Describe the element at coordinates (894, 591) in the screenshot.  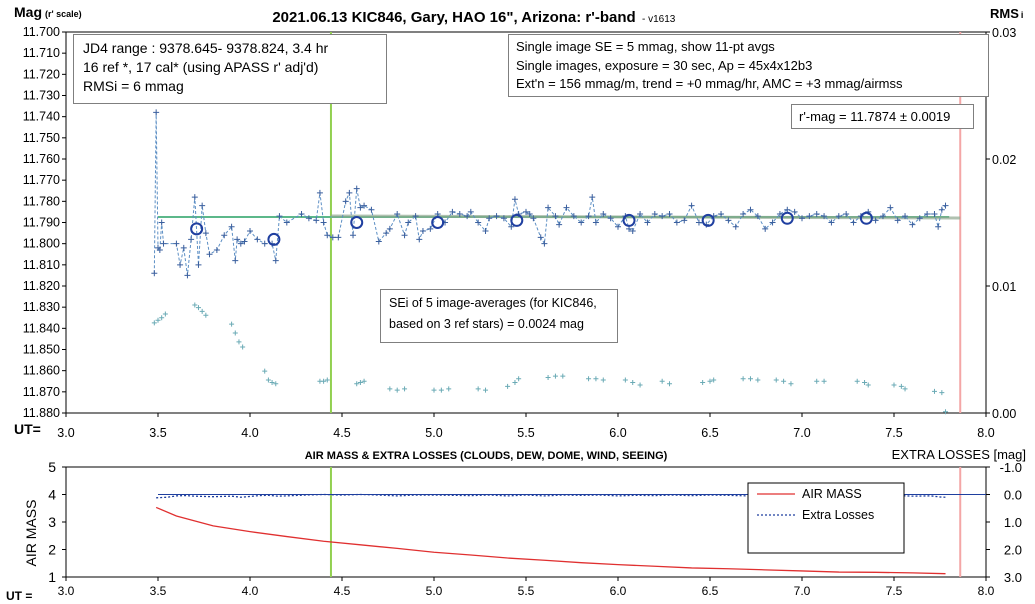
I see `airmass-x-tick-label: 7.5` at that location.